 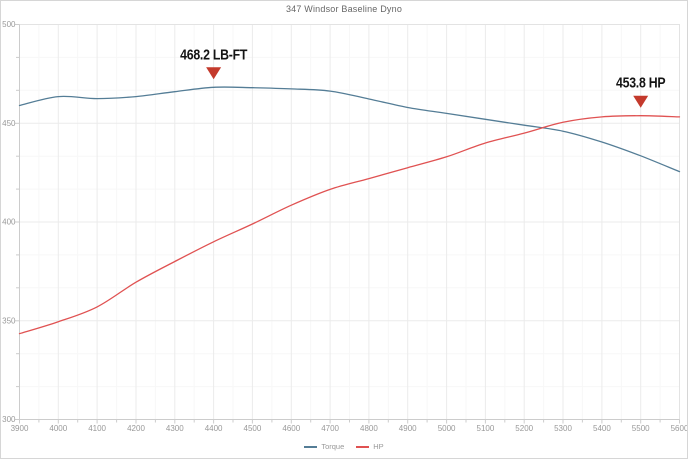 I want to click on x-axis-label: 4600, so click(x=291, y=428).